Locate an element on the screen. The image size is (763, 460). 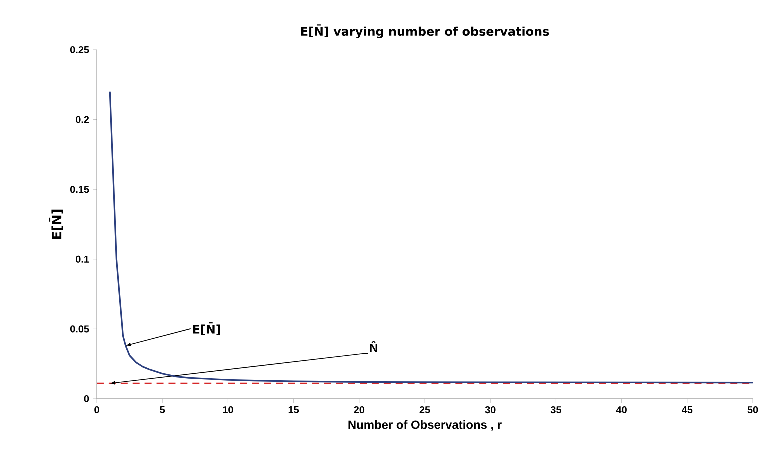
x-tick-label: 15 is located at coordinates (294, 410).